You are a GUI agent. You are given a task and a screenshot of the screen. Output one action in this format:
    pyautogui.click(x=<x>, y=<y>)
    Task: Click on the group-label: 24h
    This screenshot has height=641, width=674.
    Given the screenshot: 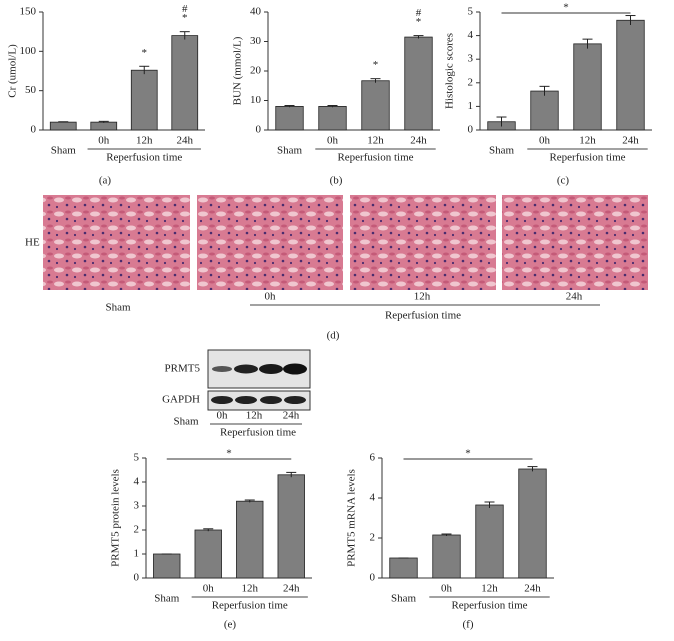 What is the action you would take?
    pyautogui.click(x=574, y=297)
    